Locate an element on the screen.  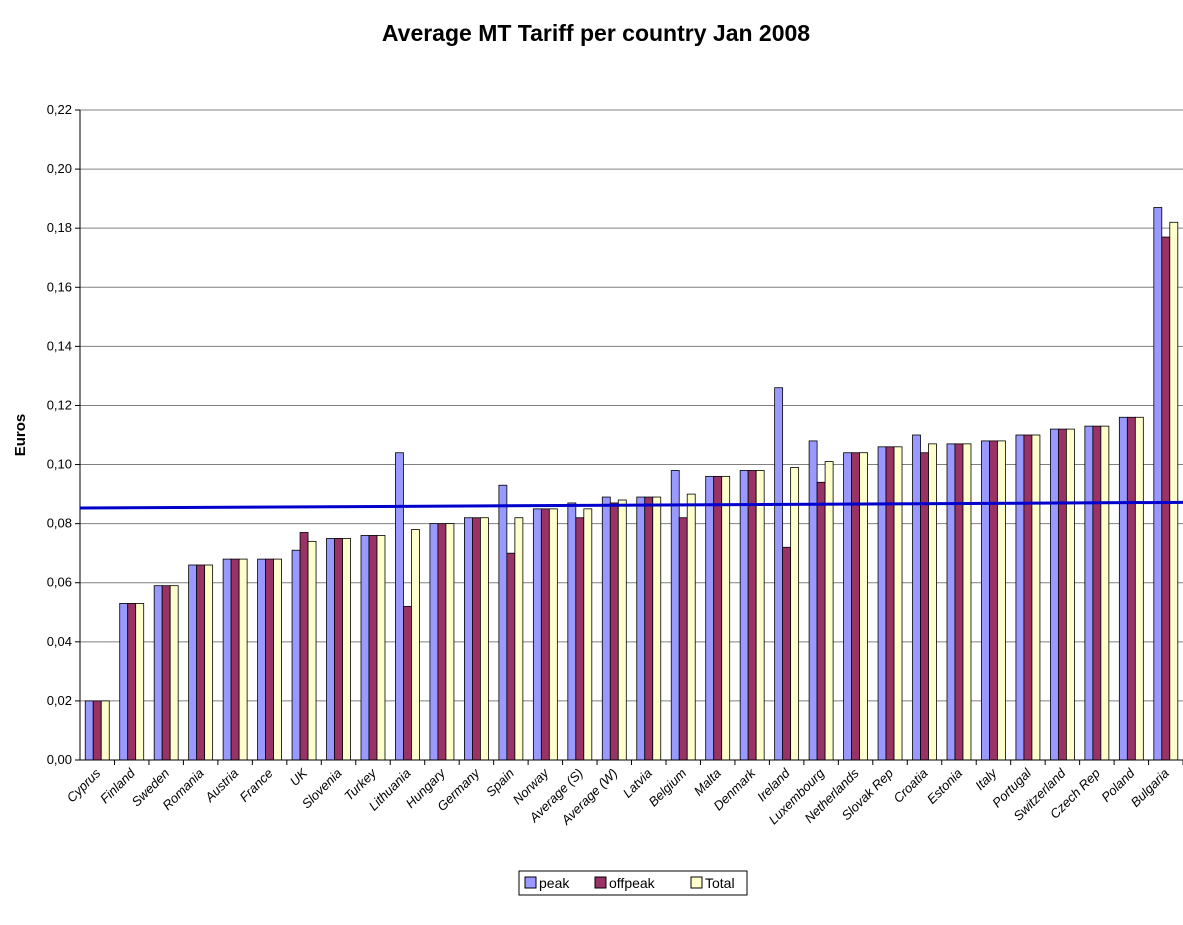
y-tick-label: 0,20 is located at coordinates (59, 168).